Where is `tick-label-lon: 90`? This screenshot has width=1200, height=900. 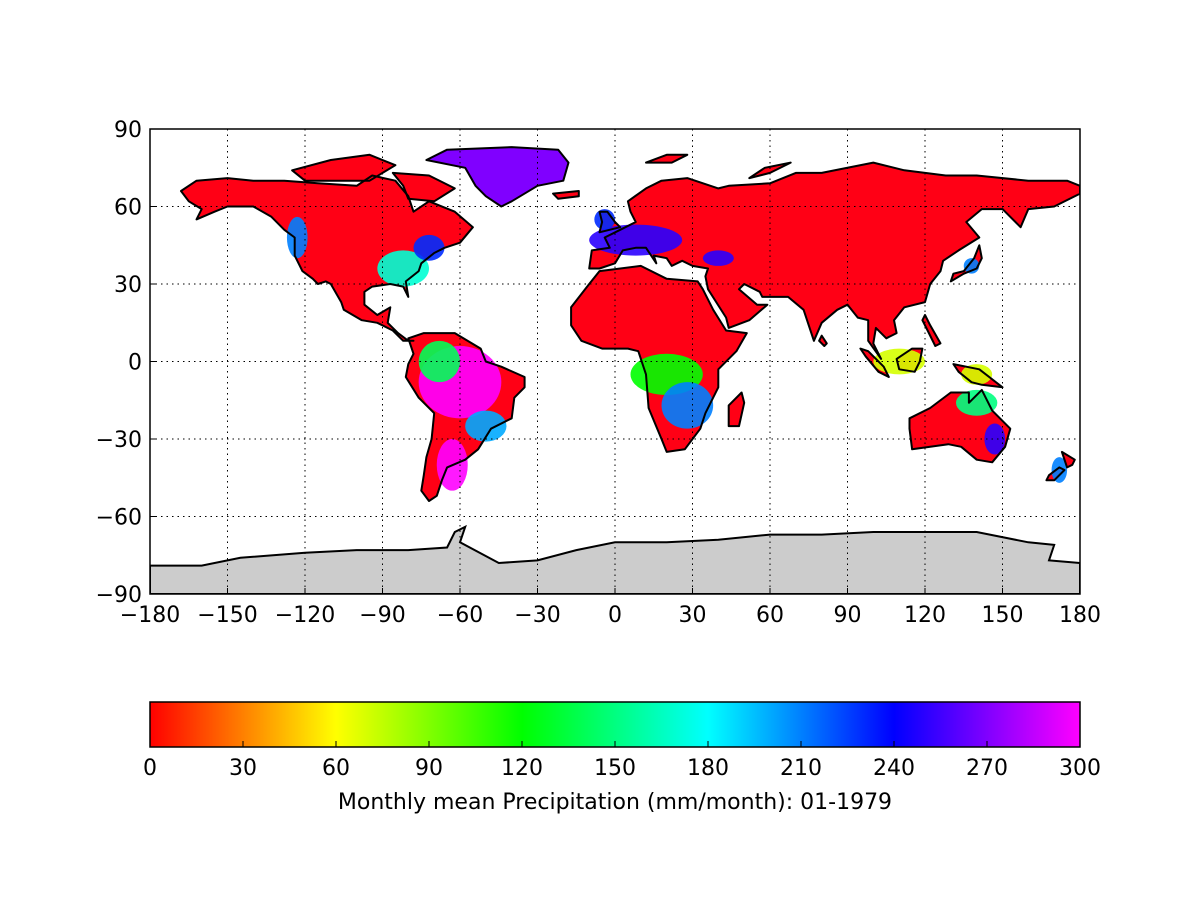
tick-label-lon: 90 is located at coordinates (848, 615).